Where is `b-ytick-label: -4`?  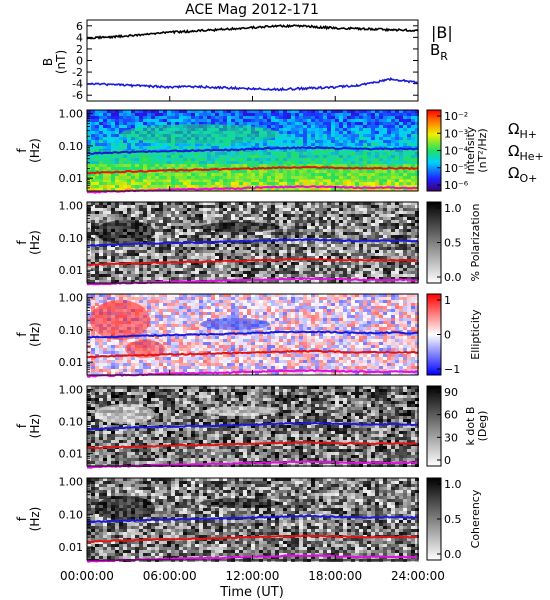 b-ytick-label: -4 is located at coordinates (77, 84).